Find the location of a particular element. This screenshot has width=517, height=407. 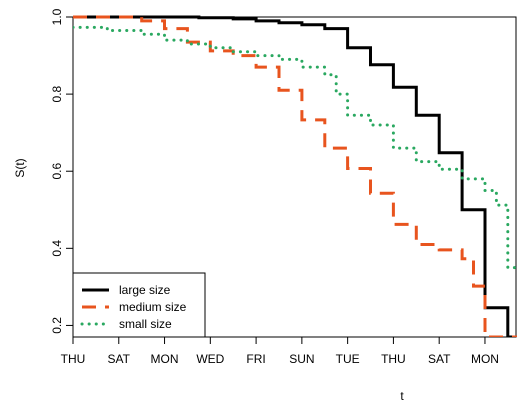

x-axis: THU SAT MON WED FRI SUN TUE THU SAT MON is located at coordinates (280, 351).